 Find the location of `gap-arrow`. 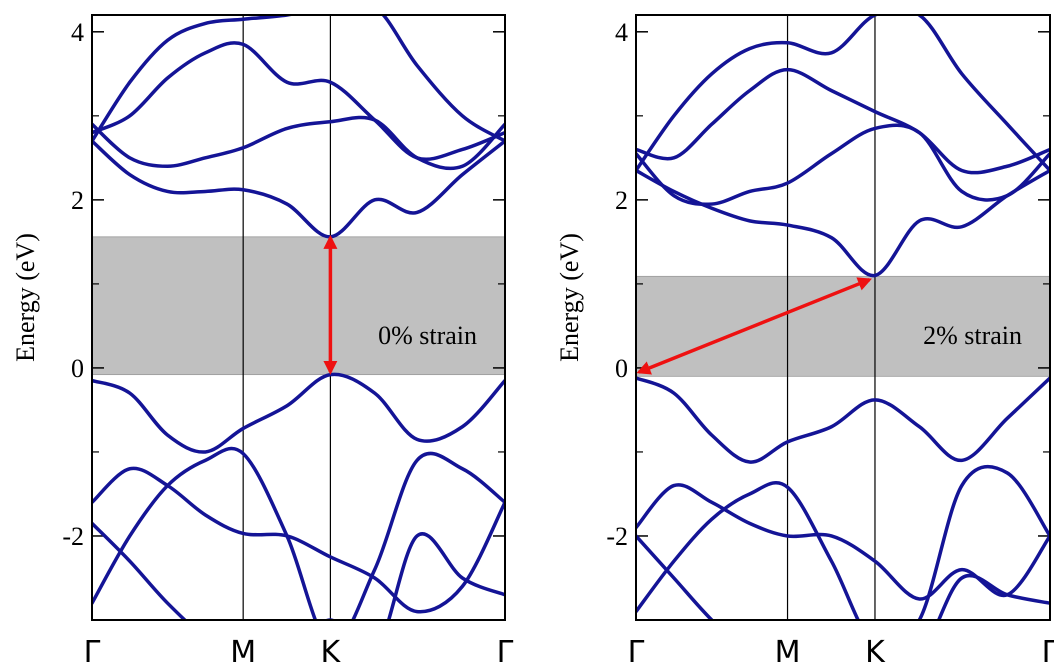

gap-arrow is located at coordinates (754, 326).